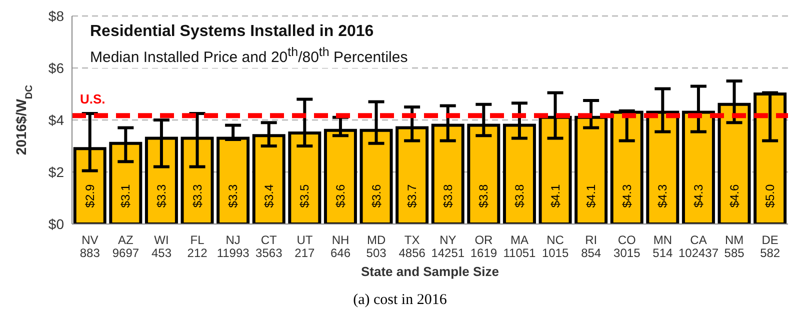 The width and height of the screenshot is (800, 323). What do you see at coordinates (126, 246) in the screenshot?
I see `x-tick-label: AZ 9697` at bounding box center [126, 246].